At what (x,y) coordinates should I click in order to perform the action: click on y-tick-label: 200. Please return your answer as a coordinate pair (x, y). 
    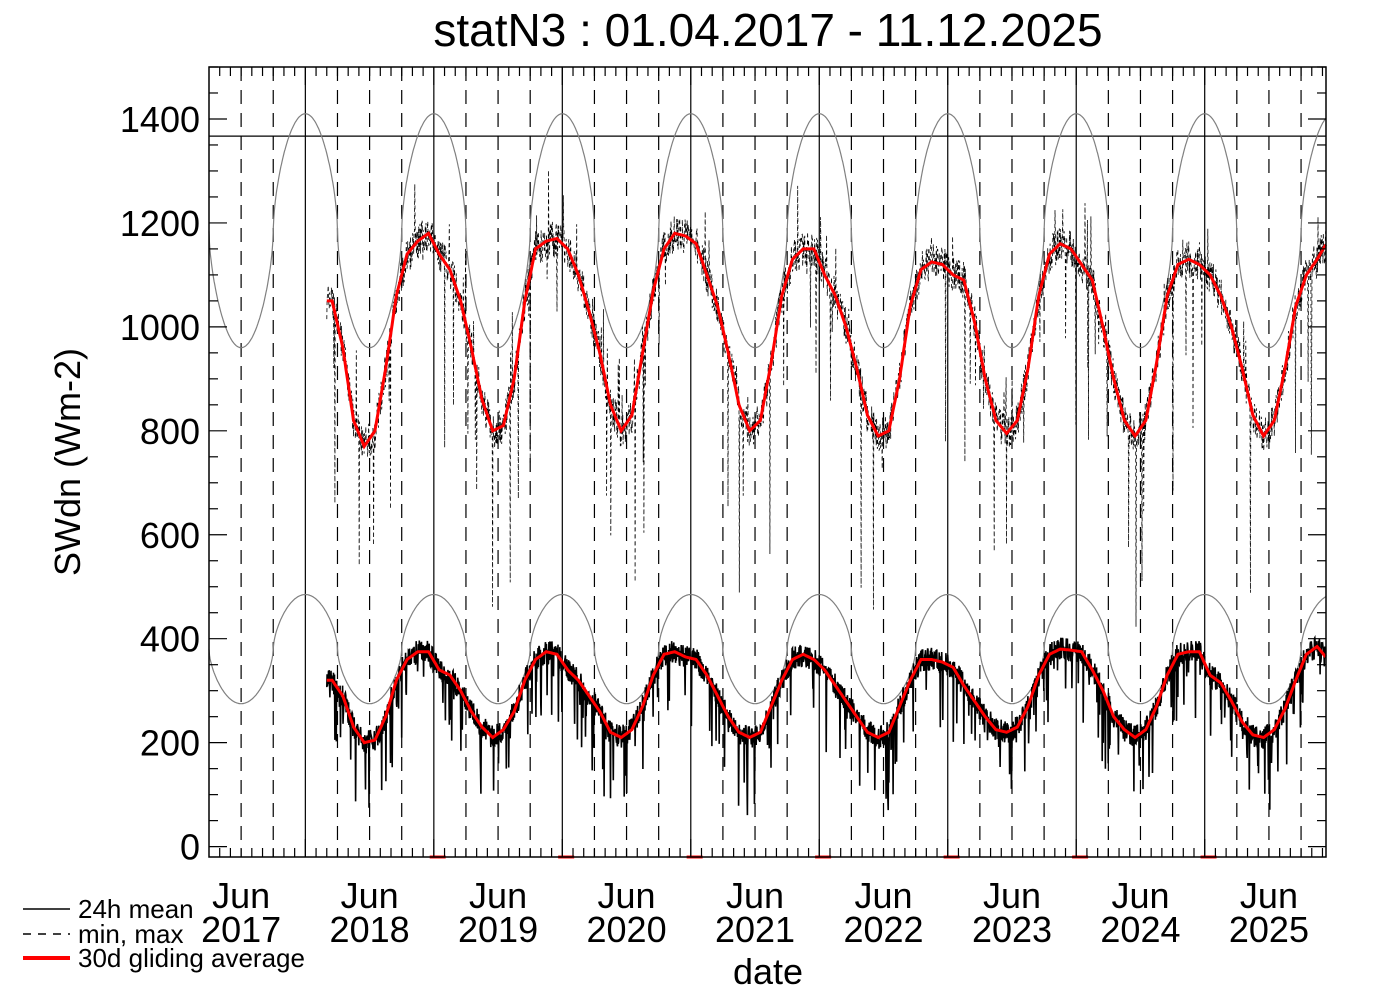
    Looking at the image, I should click on (170, 743).